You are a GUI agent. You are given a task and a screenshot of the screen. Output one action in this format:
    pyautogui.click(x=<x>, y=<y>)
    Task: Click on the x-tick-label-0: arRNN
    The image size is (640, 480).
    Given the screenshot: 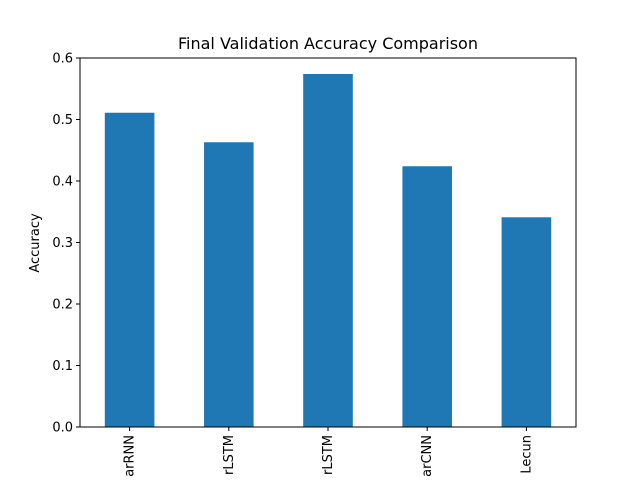 What is the action you would take?
    pyautogui.click(x=130, y=456)
    